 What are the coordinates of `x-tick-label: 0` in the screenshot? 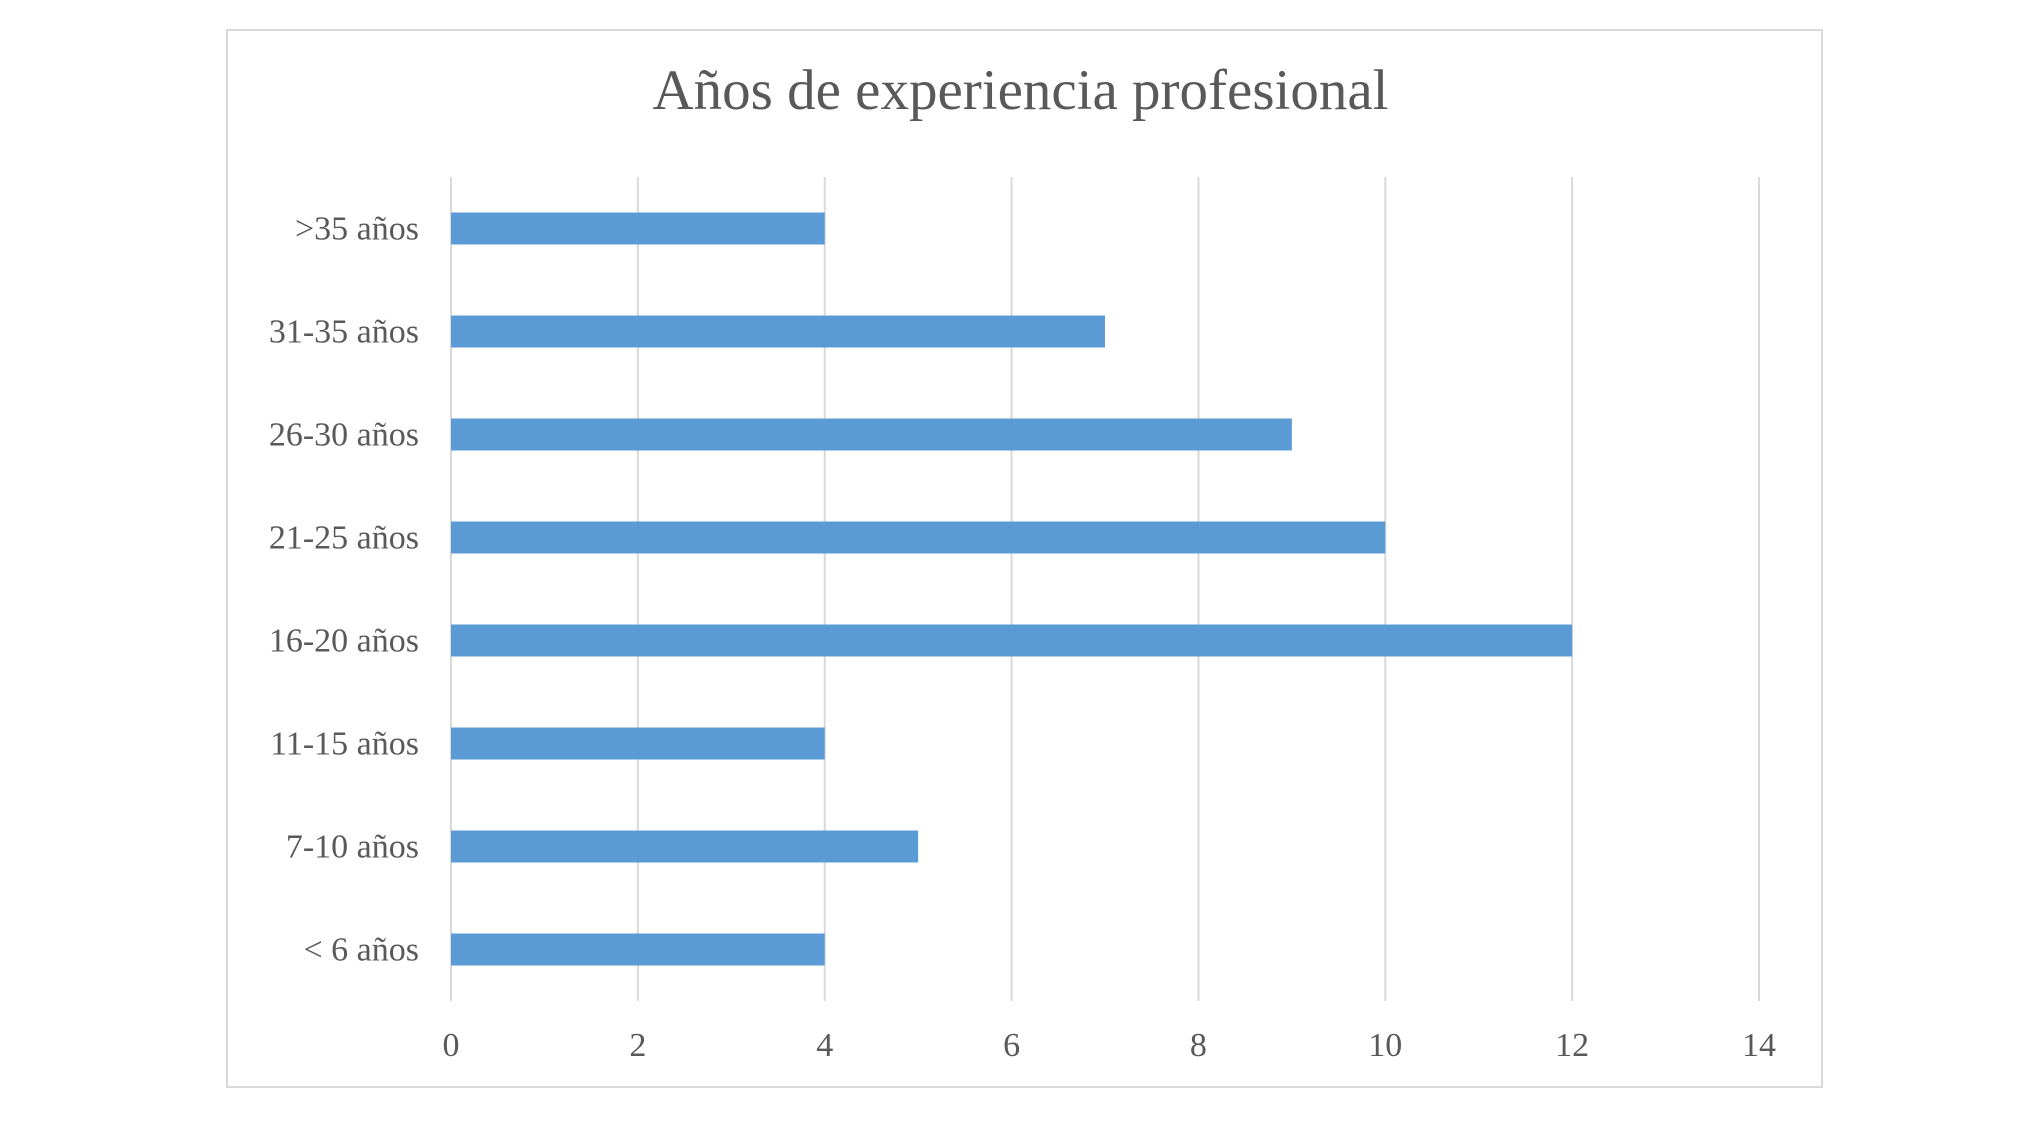 It's located at (451, 1045).